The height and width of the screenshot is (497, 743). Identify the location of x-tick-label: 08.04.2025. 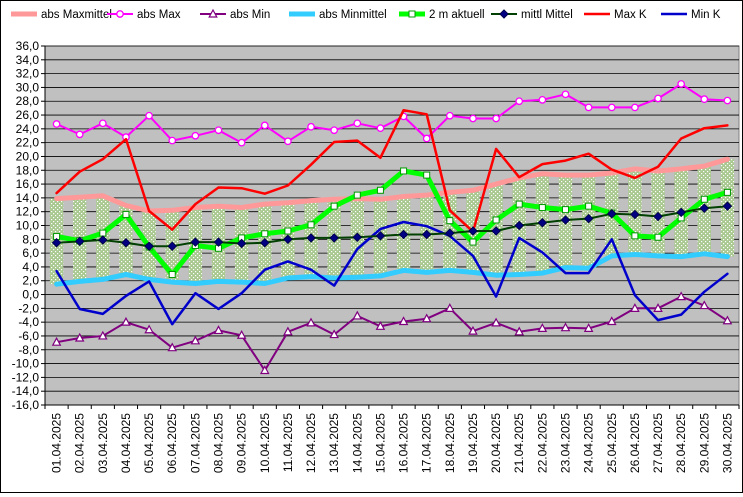
(219, 443).